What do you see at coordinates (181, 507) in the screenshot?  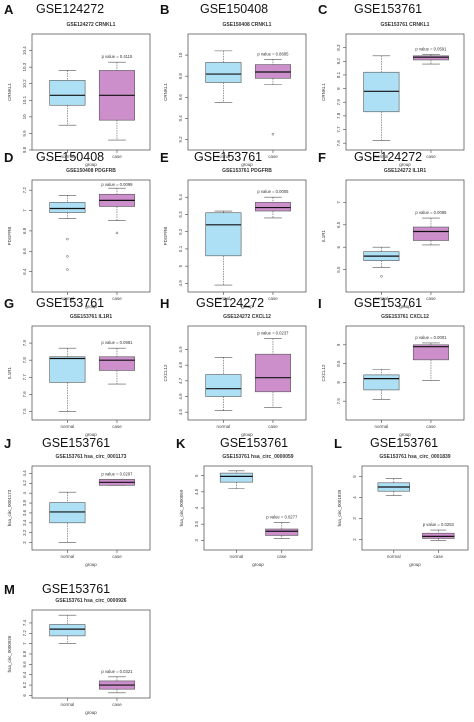 I see `y-axis-label: hsa_circ_0000059` at bounding box center [181, 507].